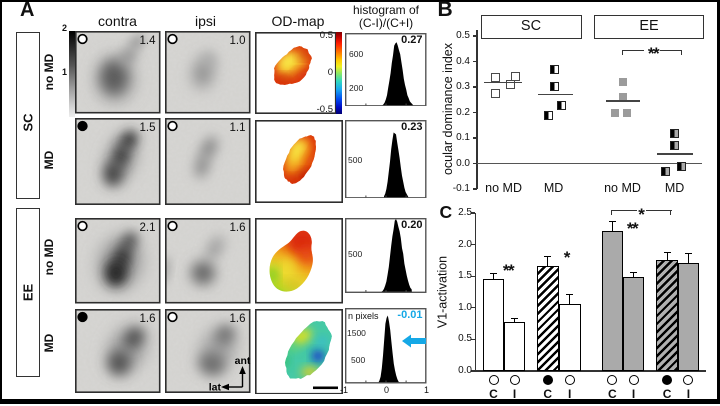 The height and width of the screenshot is (406, 720). I want to click on svg-text: lat, so click(215, 388).